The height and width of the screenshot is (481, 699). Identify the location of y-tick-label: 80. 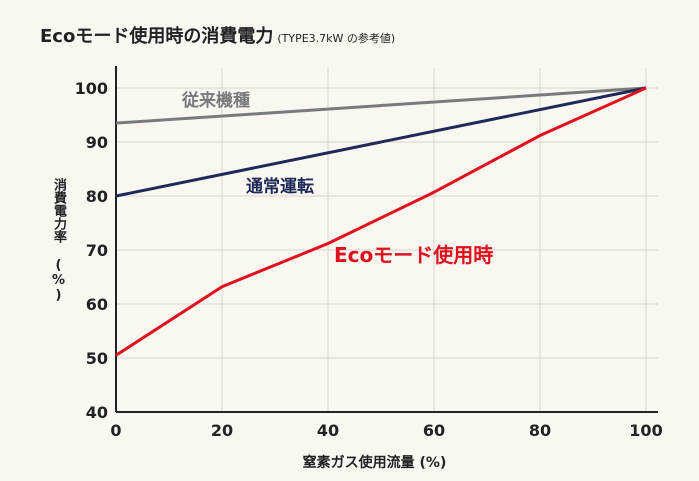
(97, 196).